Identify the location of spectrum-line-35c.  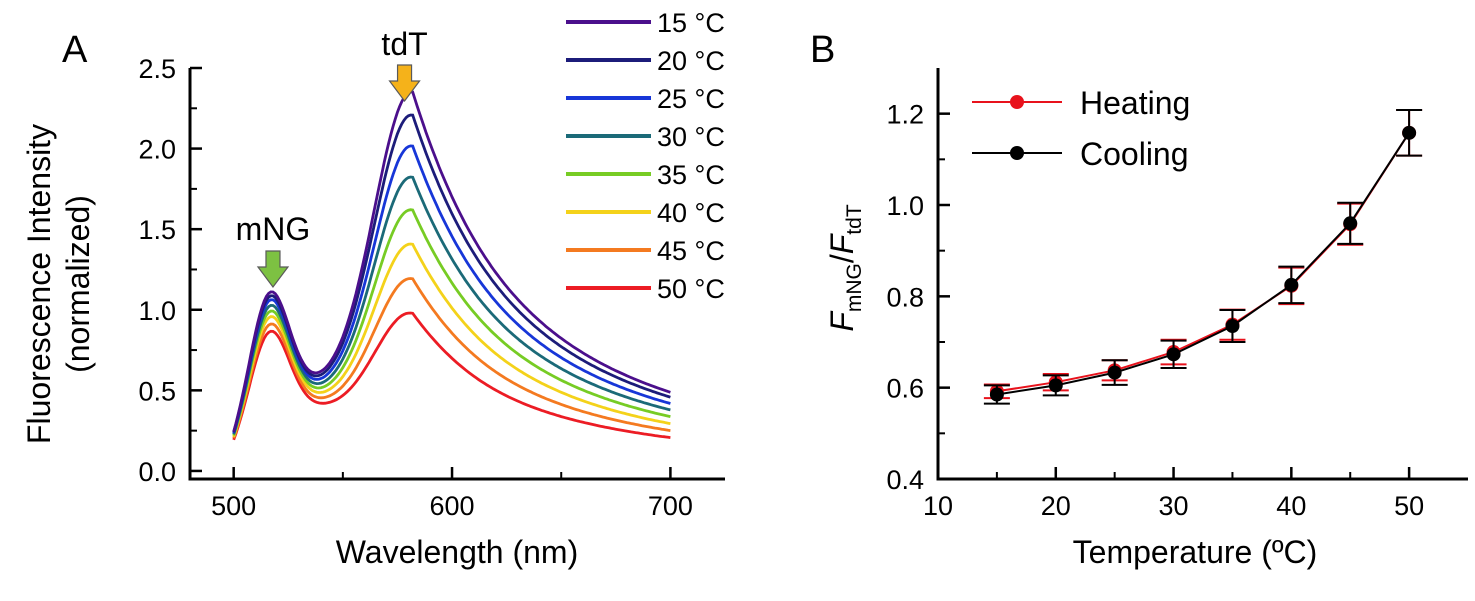
(451, 322).